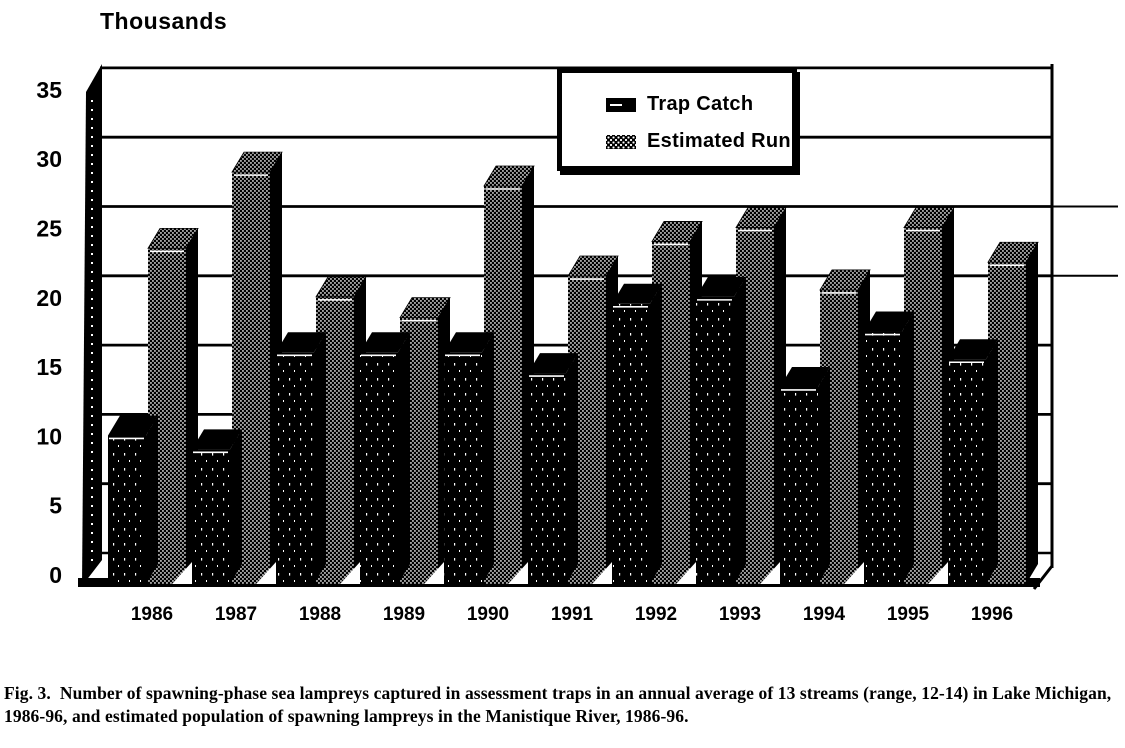  Describe the element at coordinates (908, 614) in the screenshot. I see `x-tick-label-1995: 1995` at that location.